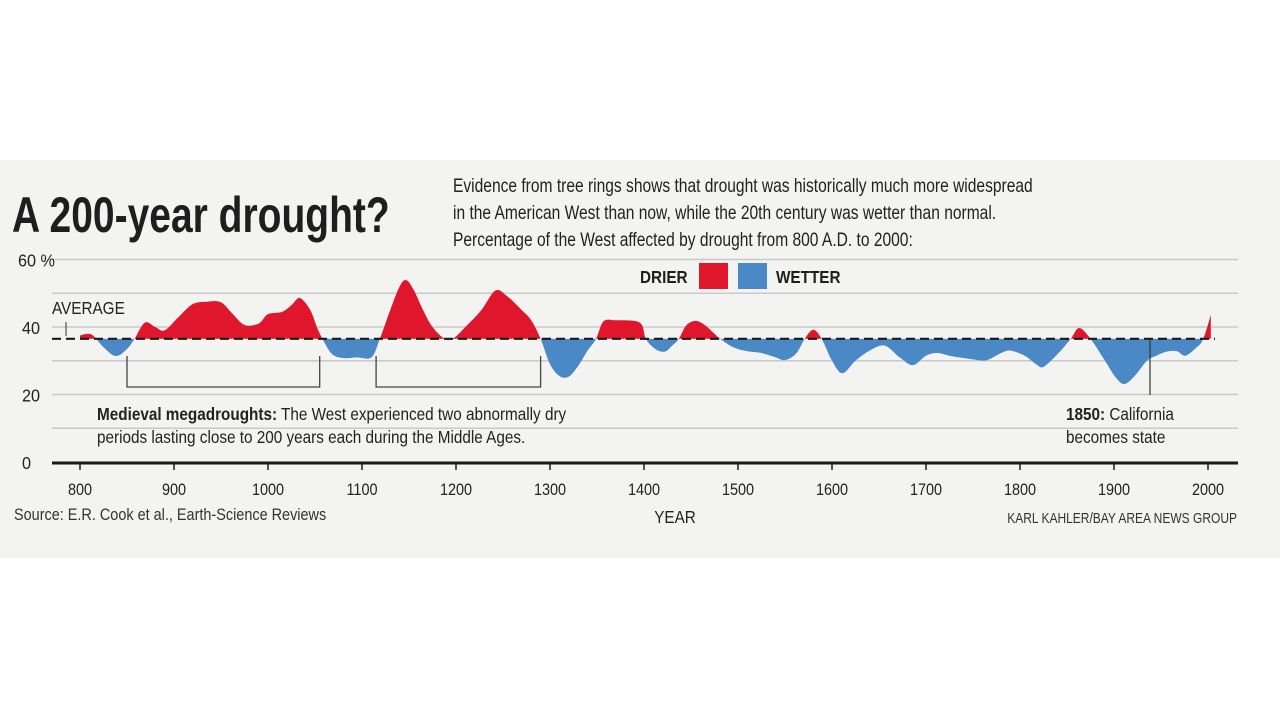 The width and height of the screenshot is (1280, 720). Describe the element at coordinates (550, 490) in the screenshot. I see `x-tick-label: 1300` at that location.